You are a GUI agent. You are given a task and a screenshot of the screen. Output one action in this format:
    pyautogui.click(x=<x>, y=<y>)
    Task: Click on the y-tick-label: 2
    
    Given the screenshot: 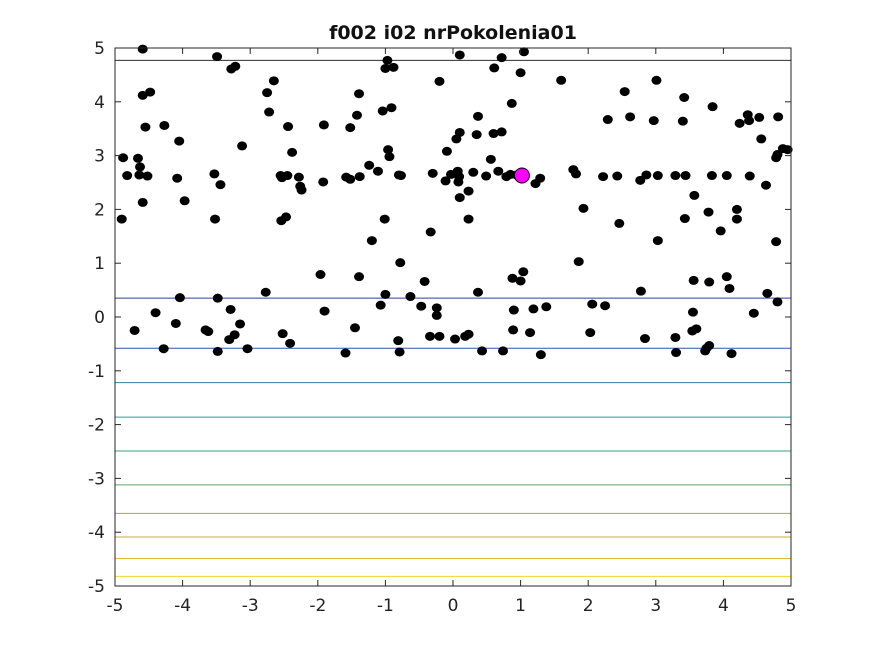 What is the action you would take?
    pyautogui.click(x=99, y=210)
    